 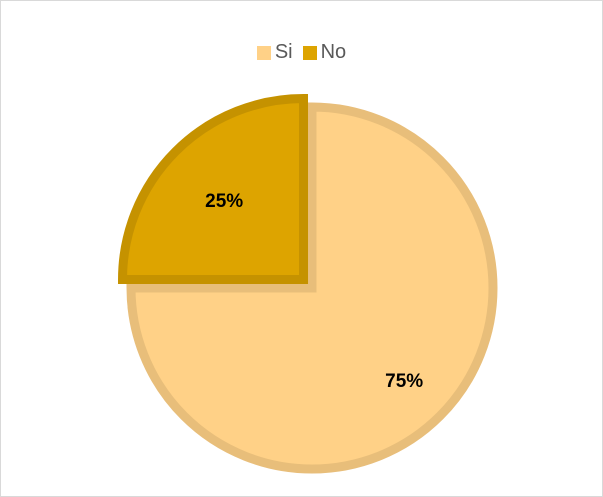 I want to click on legend-label-no: No, so click(x=333, y=52).